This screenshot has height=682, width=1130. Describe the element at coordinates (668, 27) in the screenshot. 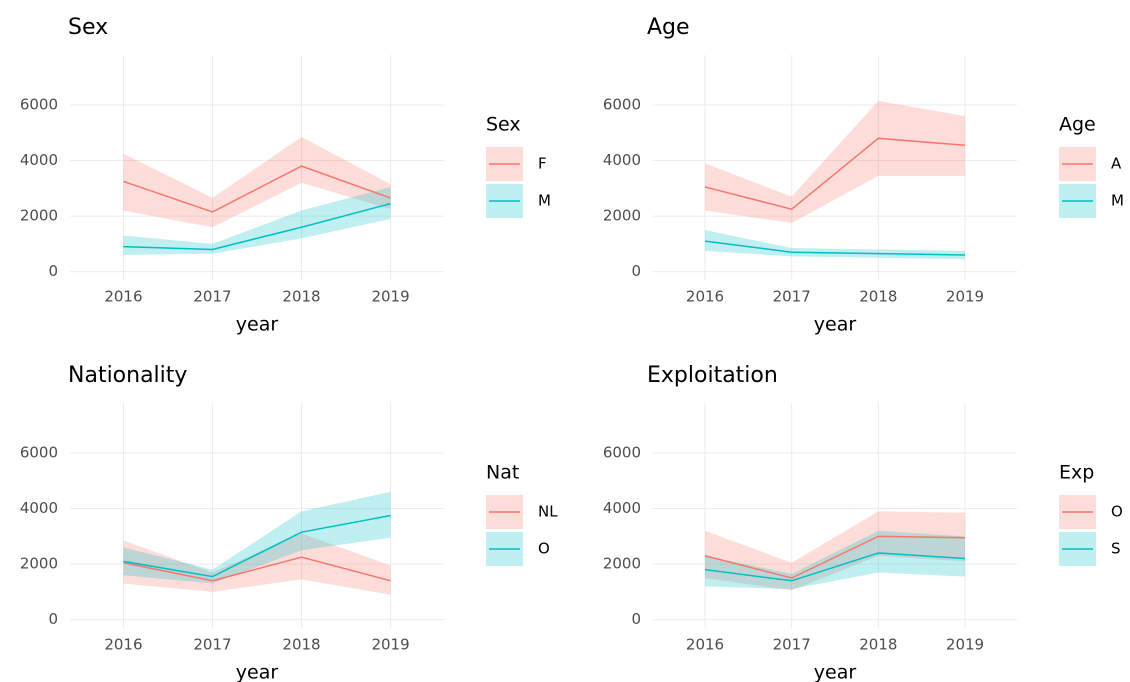

I see `chart-title: Age` at that location.